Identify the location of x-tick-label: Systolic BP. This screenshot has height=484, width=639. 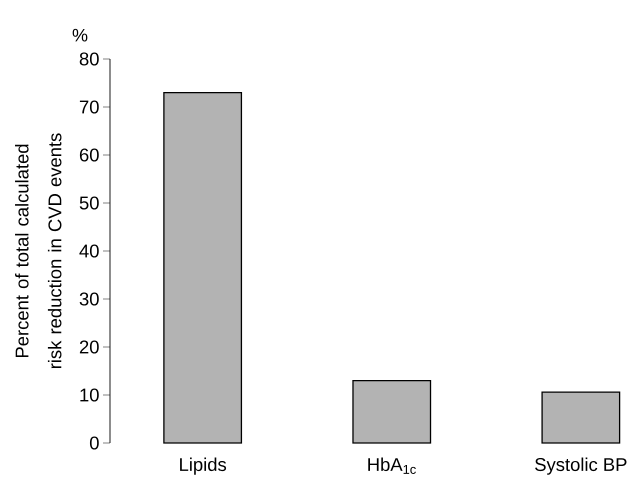
(580, 466).